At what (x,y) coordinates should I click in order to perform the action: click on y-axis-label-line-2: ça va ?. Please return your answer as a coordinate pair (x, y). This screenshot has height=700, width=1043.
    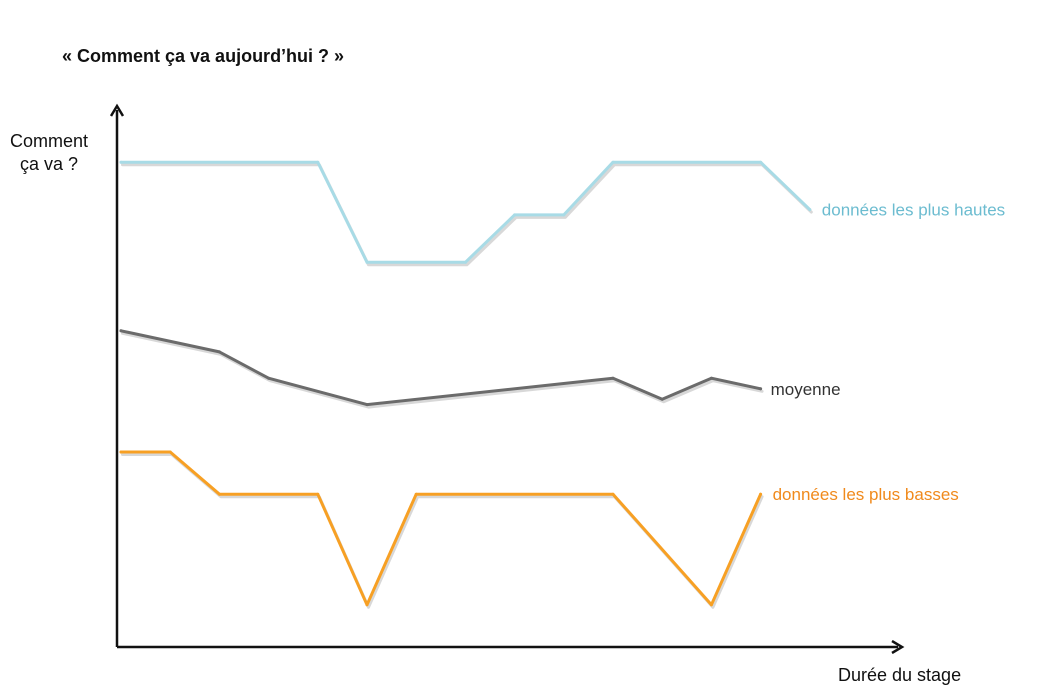
    Looking at the image, I should click on (49, 164).